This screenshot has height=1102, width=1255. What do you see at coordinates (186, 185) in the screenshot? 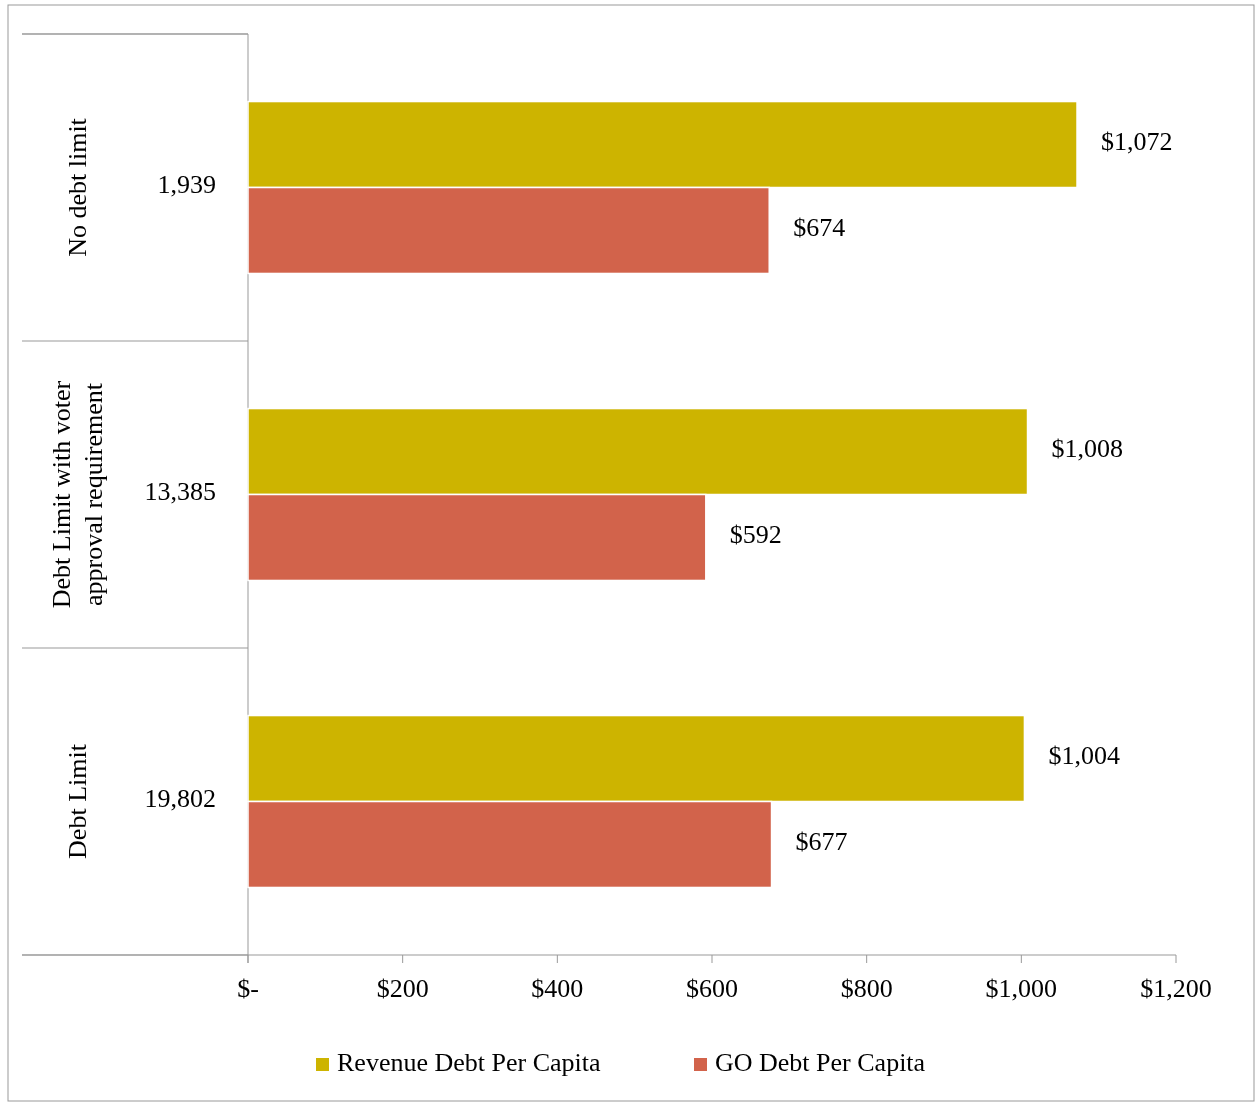
I see `y-tick-label: 1,939` at bounding box center [186, 185].